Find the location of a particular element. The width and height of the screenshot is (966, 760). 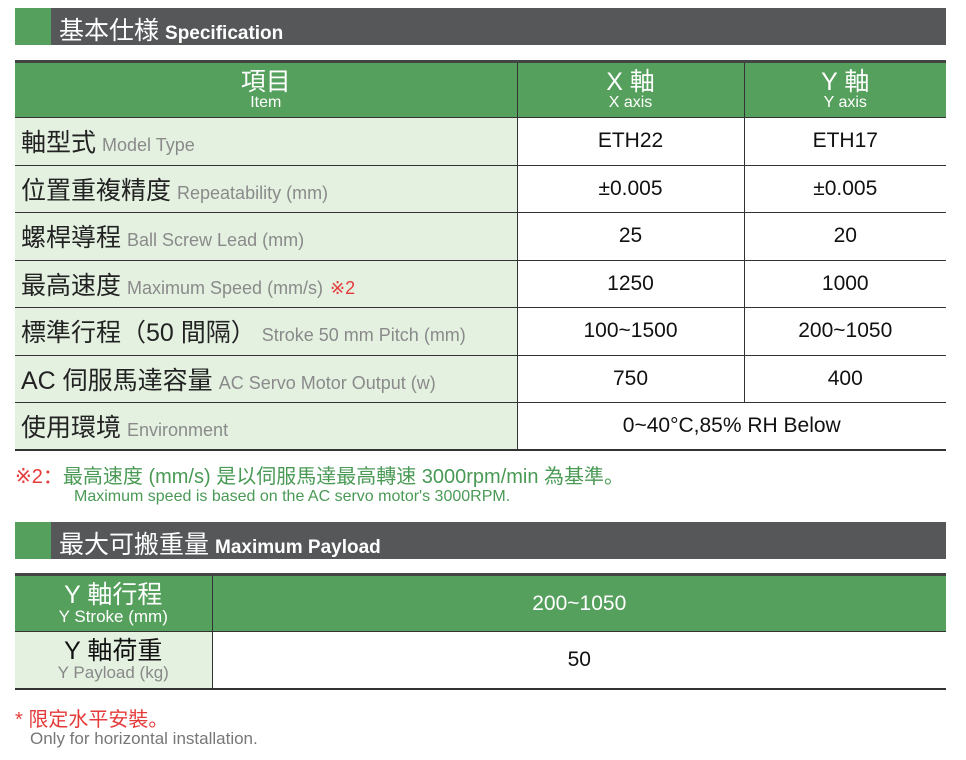

payload-title: 最大可搬重量 Maximum Payload is located at coordinates (220, 543).